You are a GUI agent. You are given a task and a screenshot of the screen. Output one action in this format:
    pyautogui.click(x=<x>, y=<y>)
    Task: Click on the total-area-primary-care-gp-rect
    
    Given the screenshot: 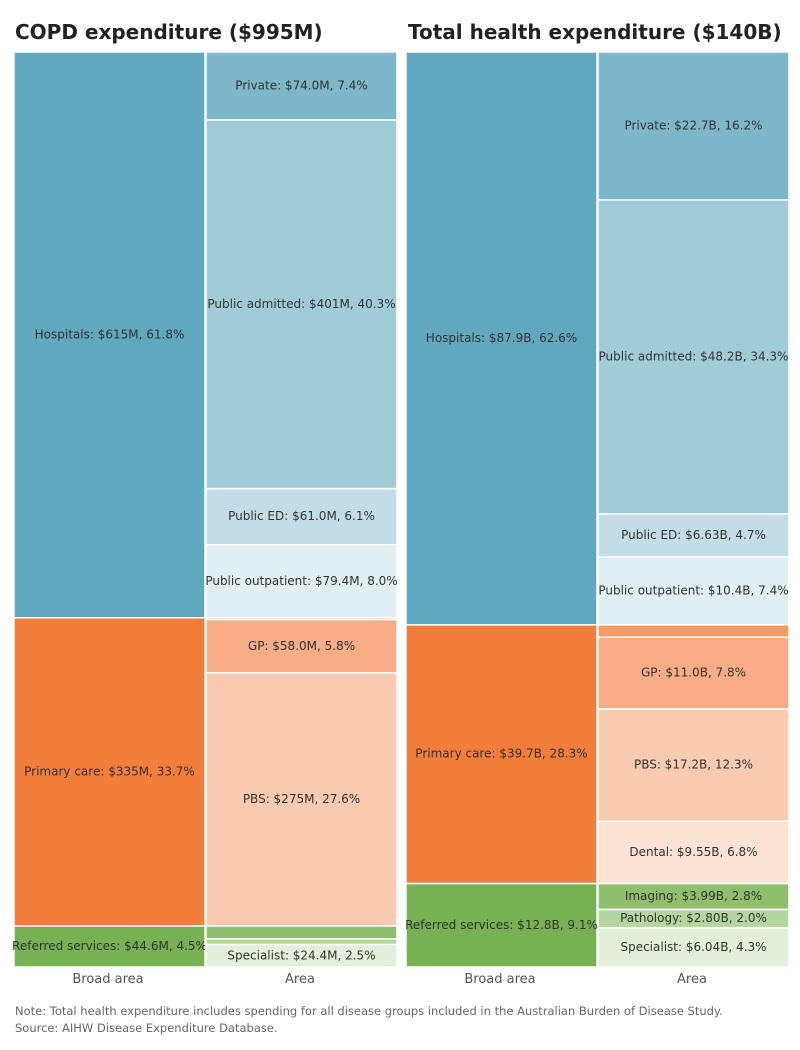 What is the action you would take?
    pyautogui.click(x=693, y=673)
    